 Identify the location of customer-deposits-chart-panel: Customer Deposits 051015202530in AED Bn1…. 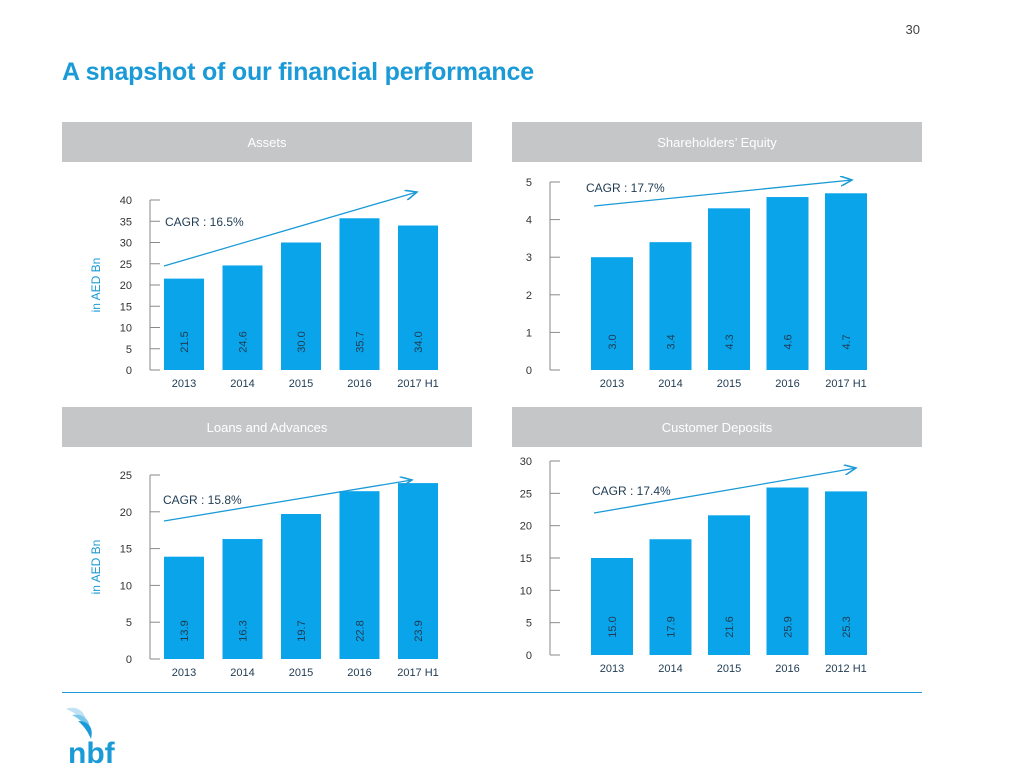
(717, 552).